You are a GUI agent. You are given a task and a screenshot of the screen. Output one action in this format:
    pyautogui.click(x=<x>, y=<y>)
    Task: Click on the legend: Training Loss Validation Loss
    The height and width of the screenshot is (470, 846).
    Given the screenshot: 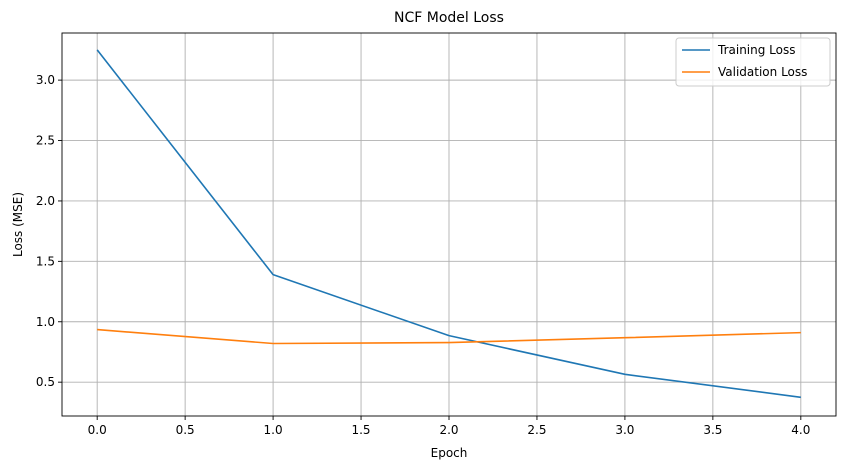 What is the action you would take?
    pyautogui.click(x=753, y=62)
    